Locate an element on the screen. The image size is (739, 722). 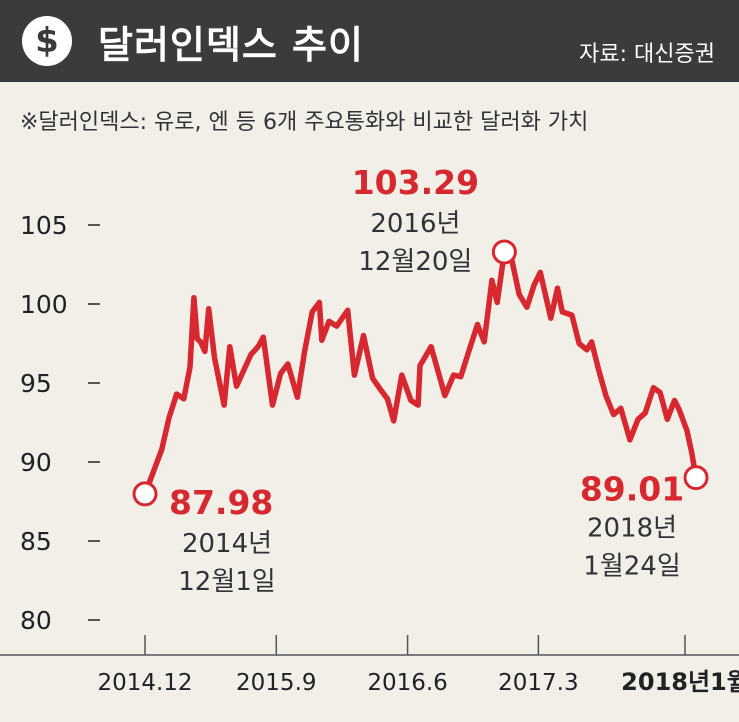
annotation-date-day: 12월1일 is located at coordinates (226, 582).